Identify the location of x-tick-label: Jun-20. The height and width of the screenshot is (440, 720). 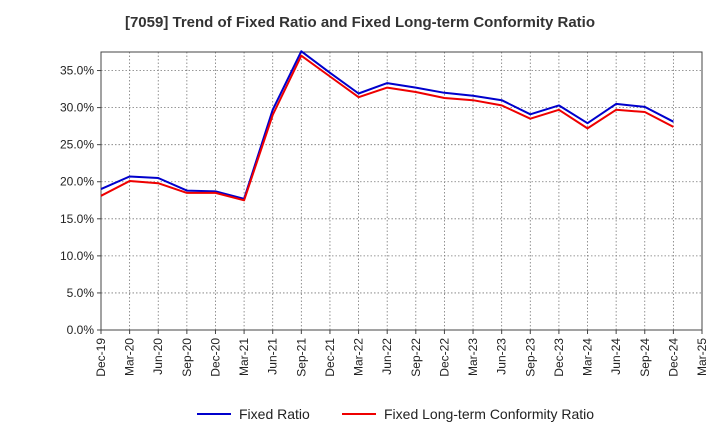
(158, 356).